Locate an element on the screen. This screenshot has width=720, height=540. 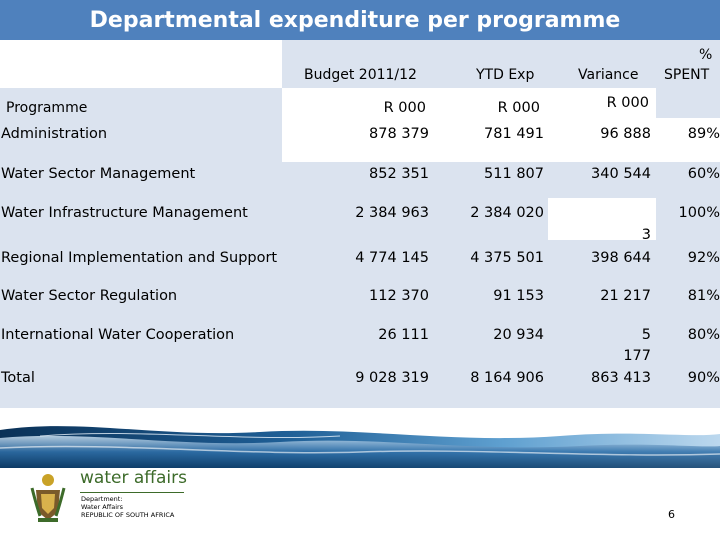
total-pct: 90% is located at coordinates (703, 378).